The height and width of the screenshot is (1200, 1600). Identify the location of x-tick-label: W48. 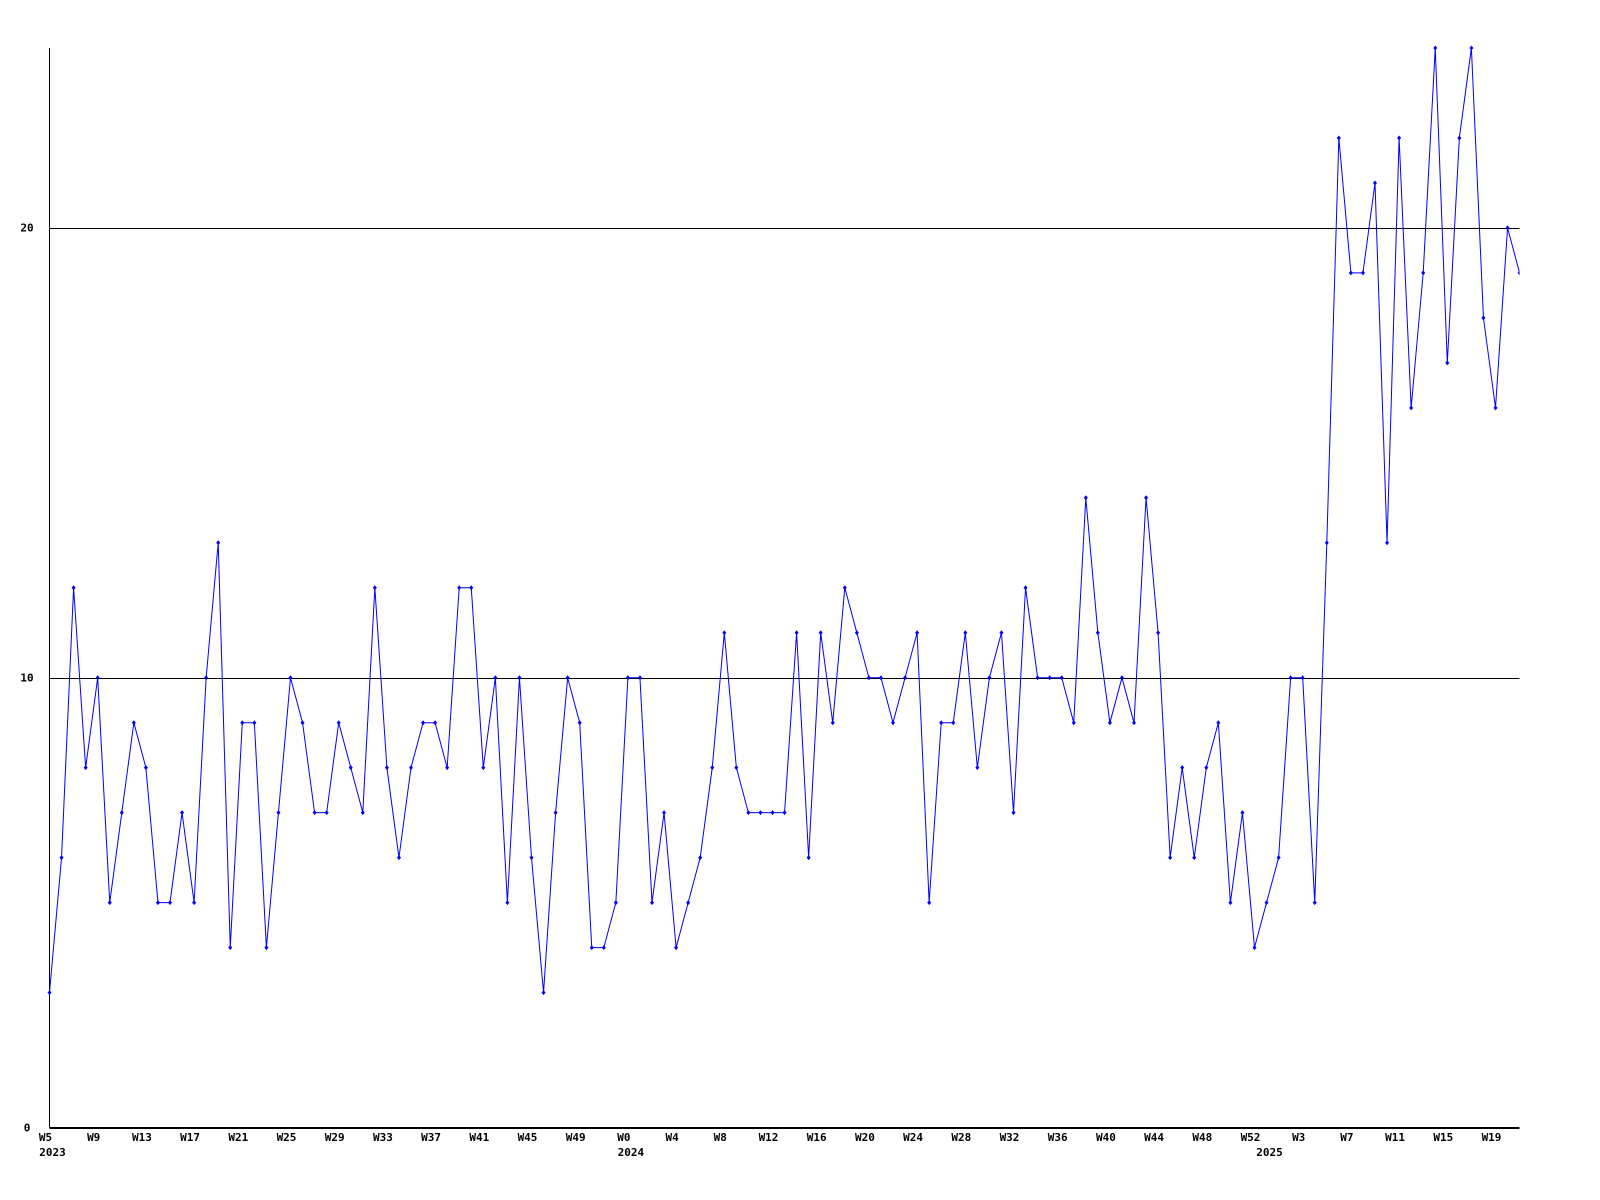
(1202, 1137).